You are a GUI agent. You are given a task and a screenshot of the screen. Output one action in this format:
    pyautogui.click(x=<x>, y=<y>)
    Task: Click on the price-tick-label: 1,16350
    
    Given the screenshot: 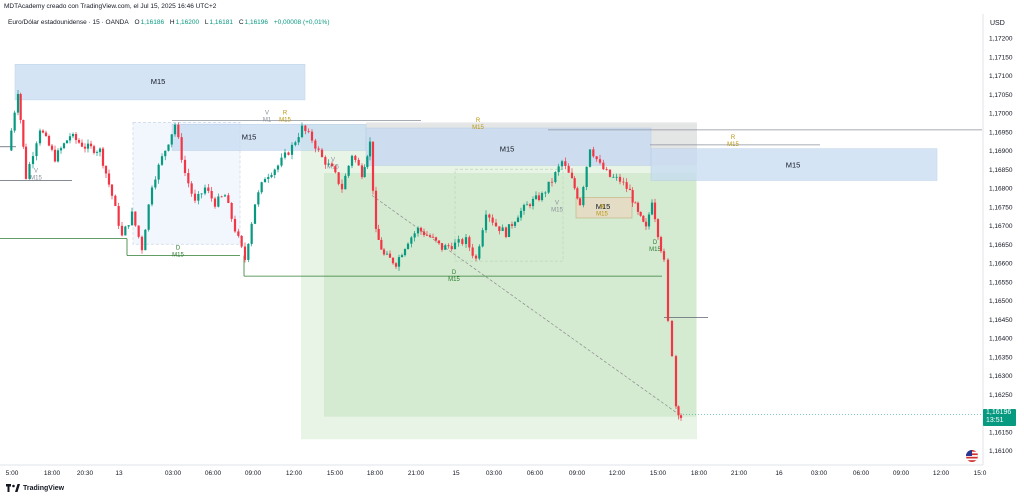 What is the action you would take?
    pyautogui.click(x=1001, y=357)
    